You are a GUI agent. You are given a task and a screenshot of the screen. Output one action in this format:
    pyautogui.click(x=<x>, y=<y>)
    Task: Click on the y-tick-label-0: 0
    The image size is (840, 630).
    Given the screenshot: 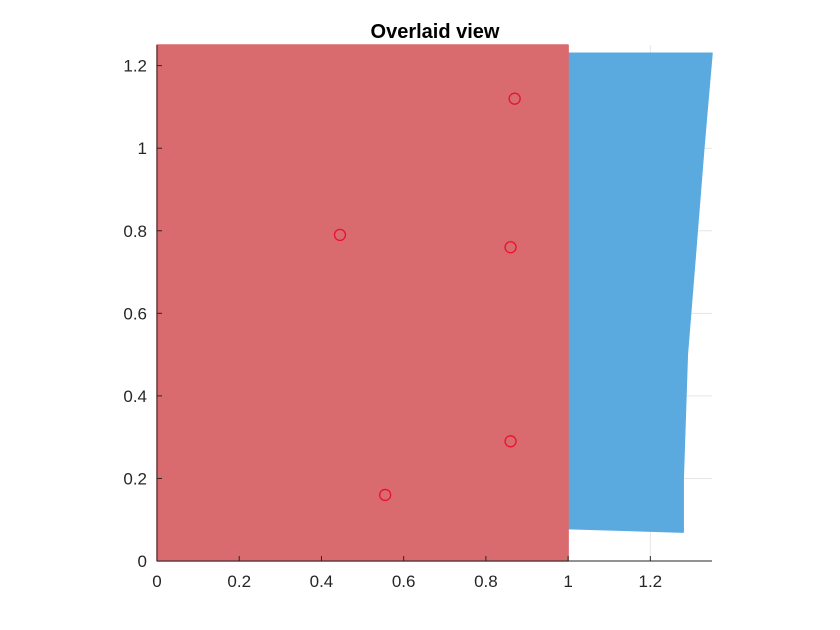 What is the action you would take?
    pyautogui.click(x=142, y=561)
    